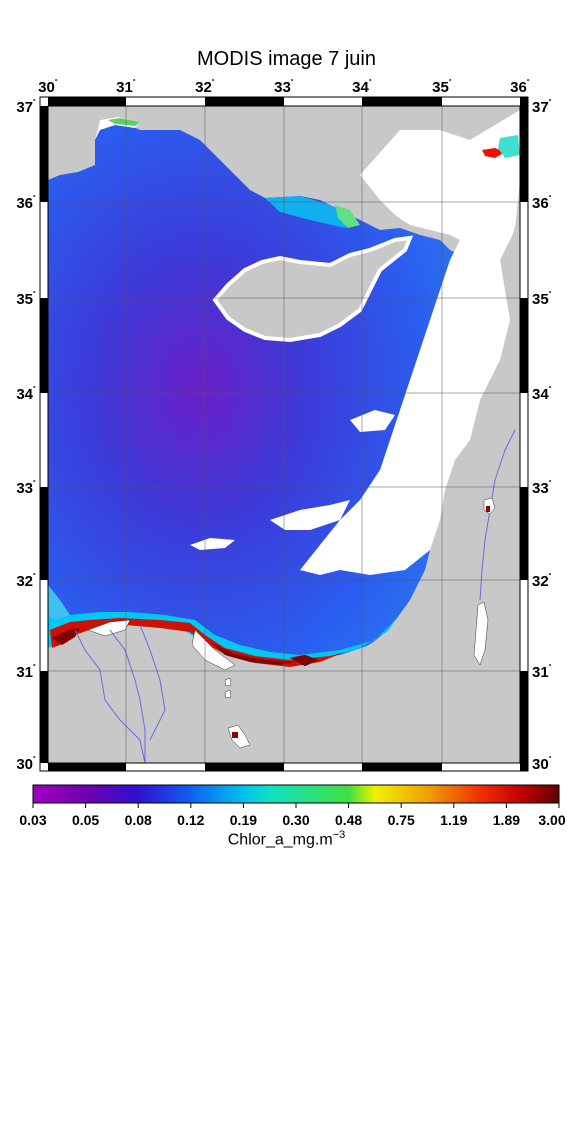 This screenshot has width=573, height=1132. Describe the element at coordinates (509, 146) in the screenshot. I see `iskenderun-cyan` at that location.